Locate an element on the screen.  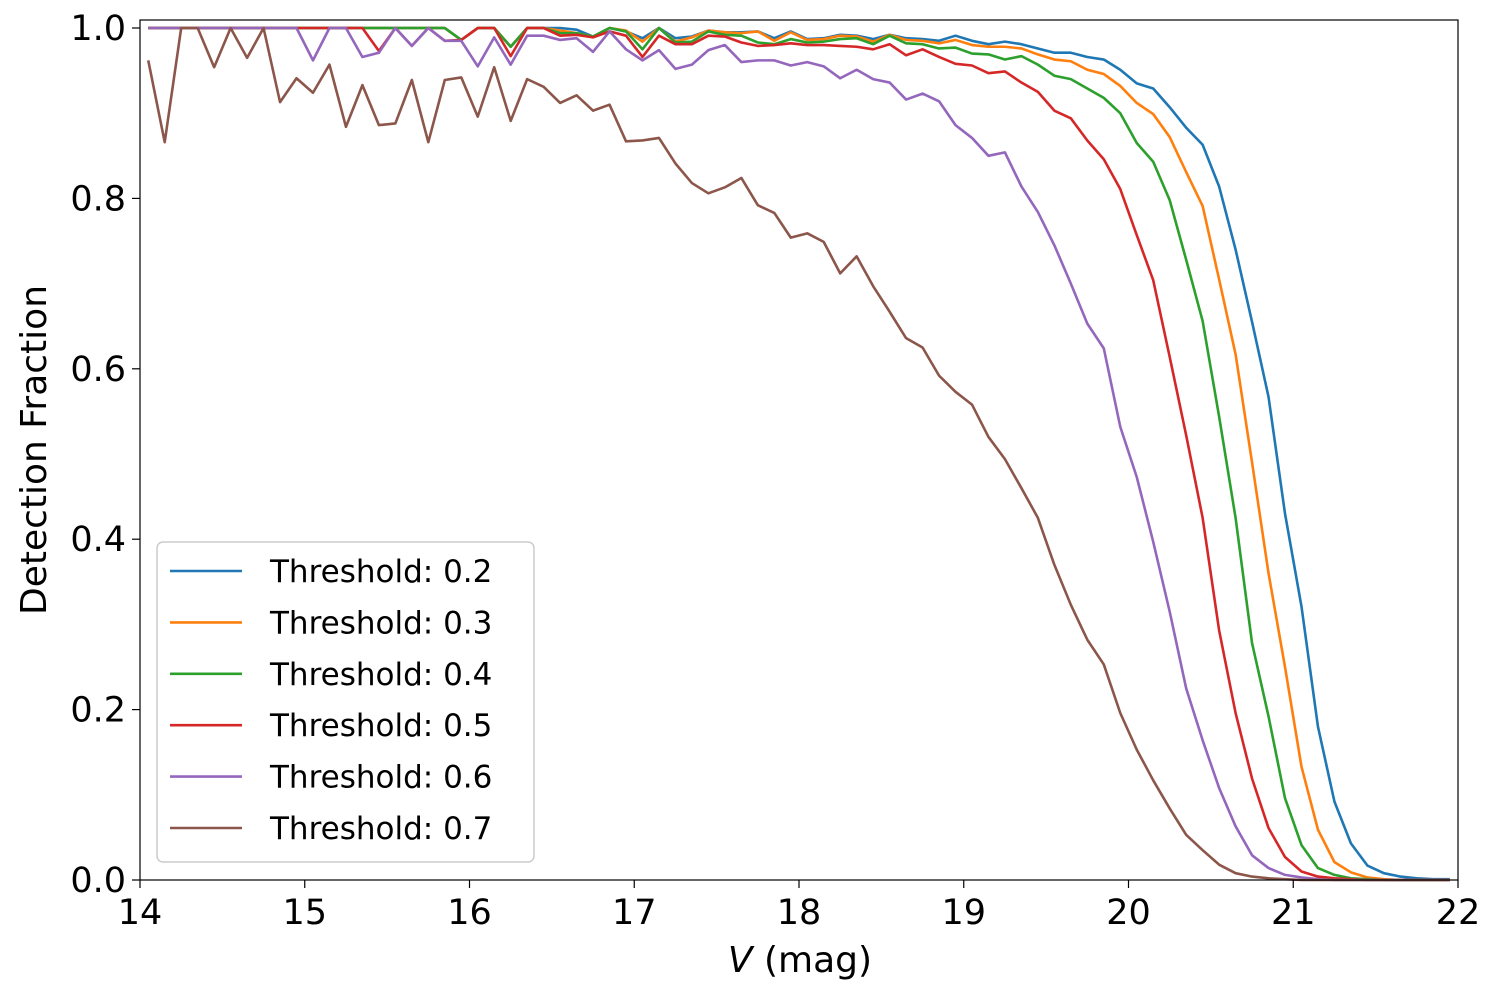
legend-label: Threshold: 0.5 is located at coordinates (380, 726).